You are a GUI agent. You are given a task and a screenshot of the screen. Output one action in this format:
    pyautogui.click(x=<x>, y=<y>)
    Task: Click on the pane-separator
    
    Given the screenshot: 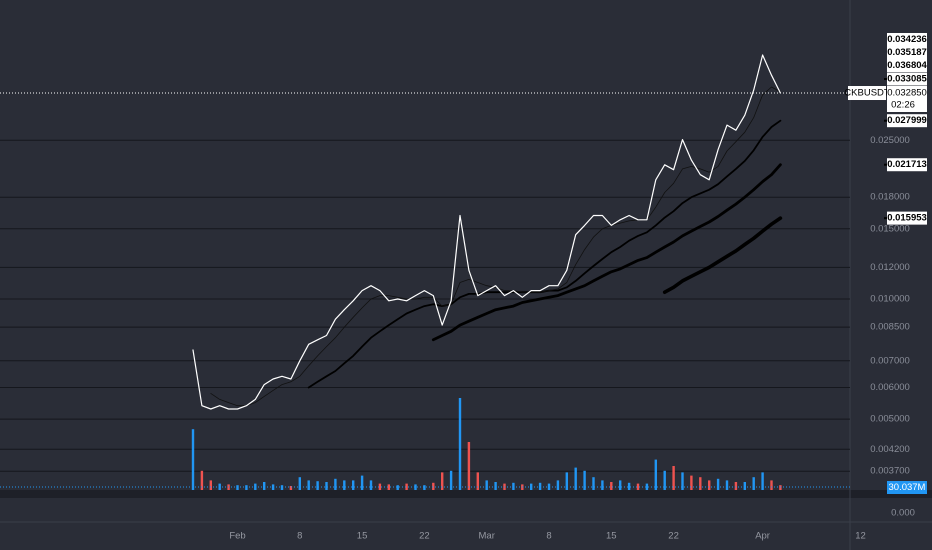 What is the action you would take?
    pyautogui.click(x=466, y=494)
    